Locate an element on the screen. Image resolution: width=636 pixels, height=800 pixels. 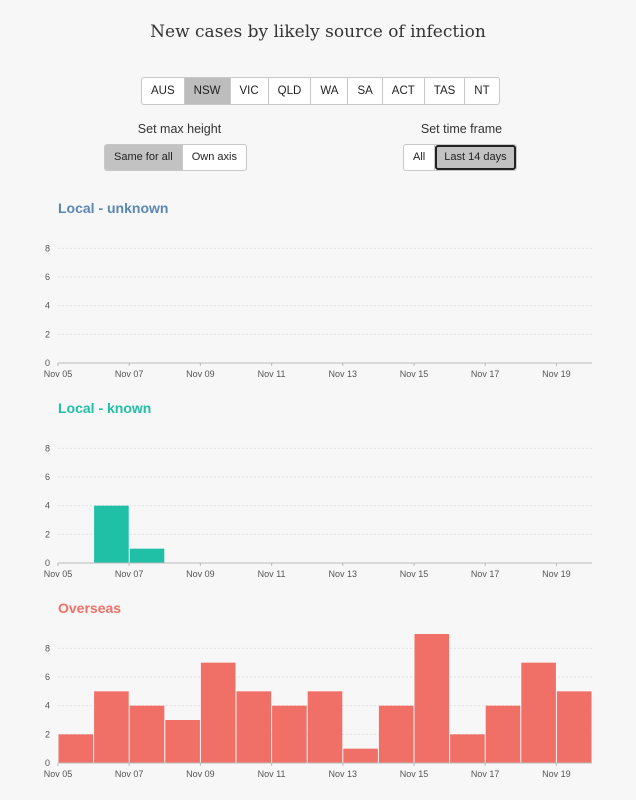
state-button-nt: NT is located at coordinates (482, 91).